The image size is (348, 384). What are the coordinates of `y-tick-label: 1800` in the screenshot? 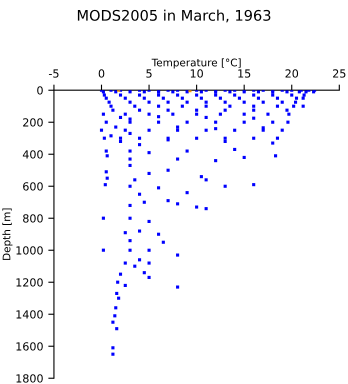 It's located at (29, 378).